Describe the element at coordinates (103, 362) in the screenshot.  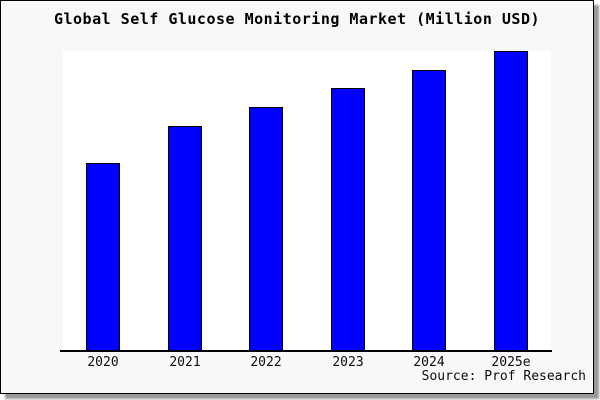
I see `x-tick-label-2020: 2020` at that location.